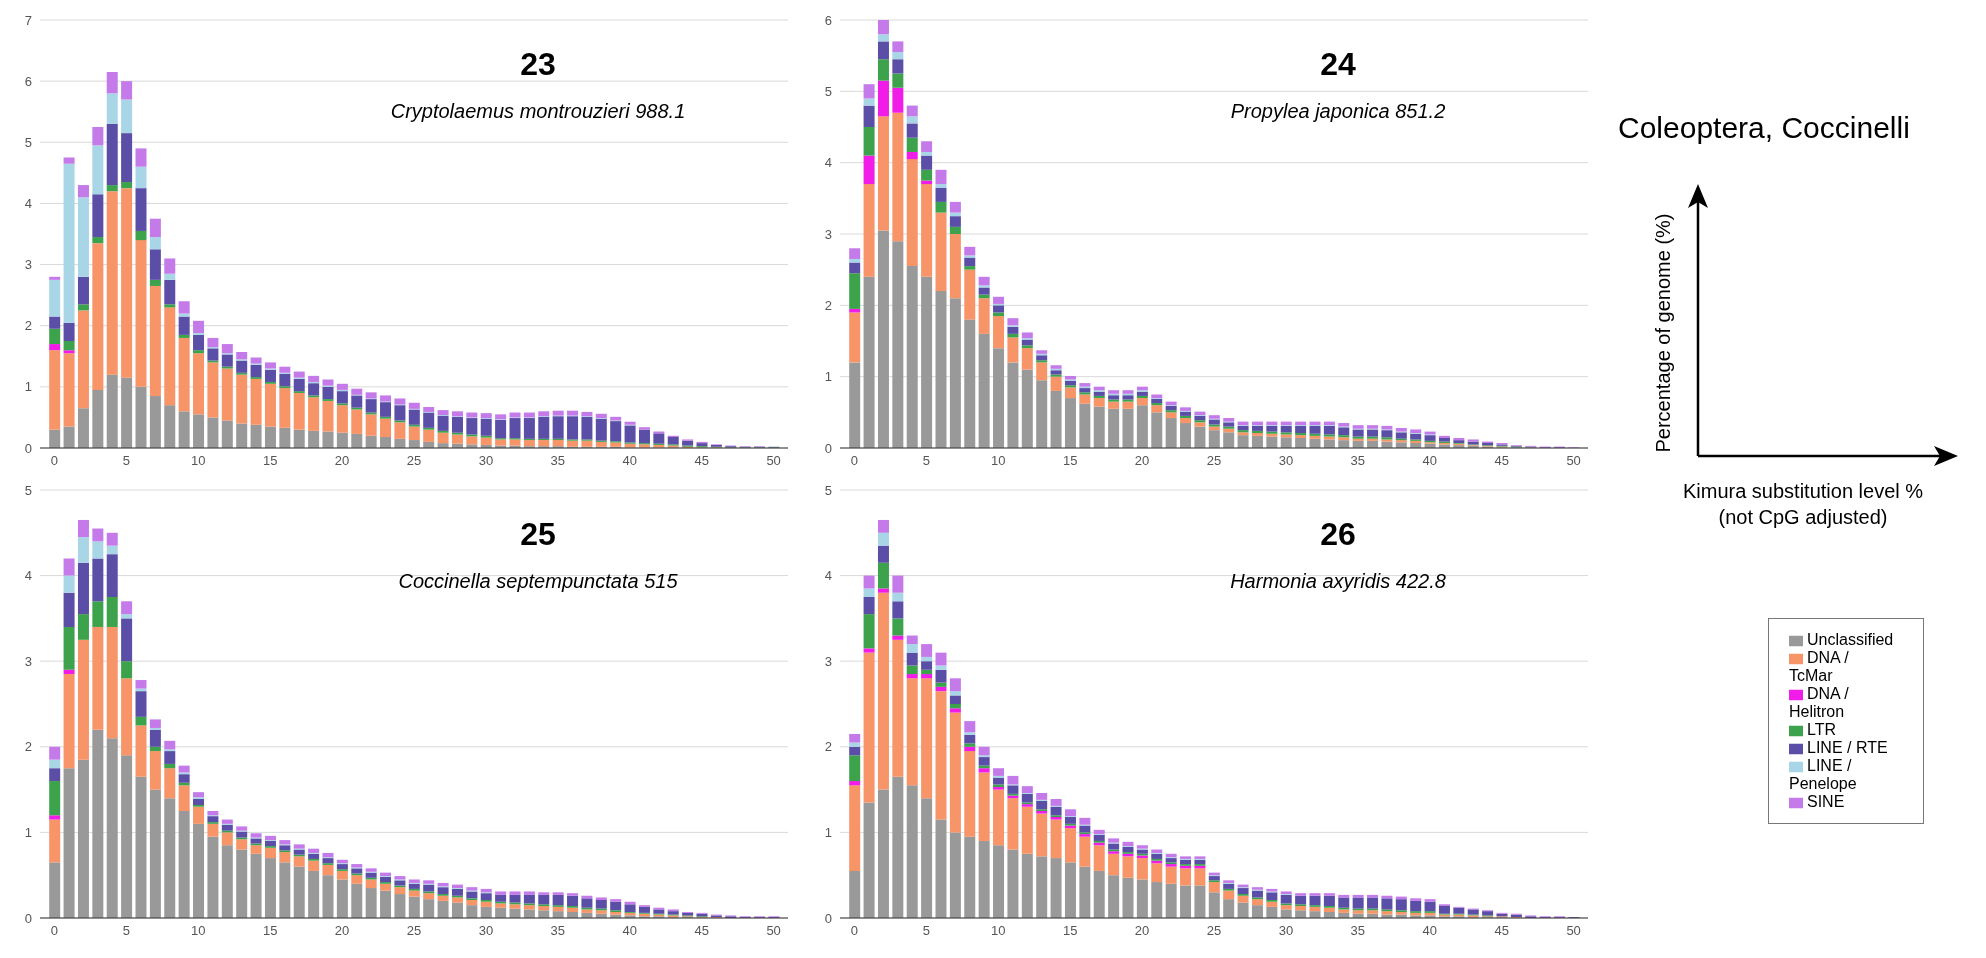 The height and width of the screenshot is (958, 1986). What do you see at coordinates (1847, 747) in the screenshot?
I see `legend-label: LINE / RTE` at bounding box center [1847, 747].